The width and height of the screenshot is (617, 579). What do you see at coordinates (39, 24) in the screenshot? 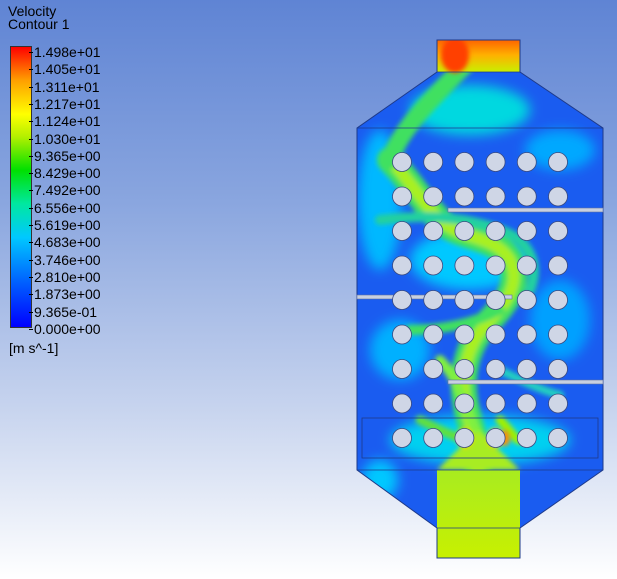
I see `legend-contour-name: Contour 1` at bounding box center [39, 24].